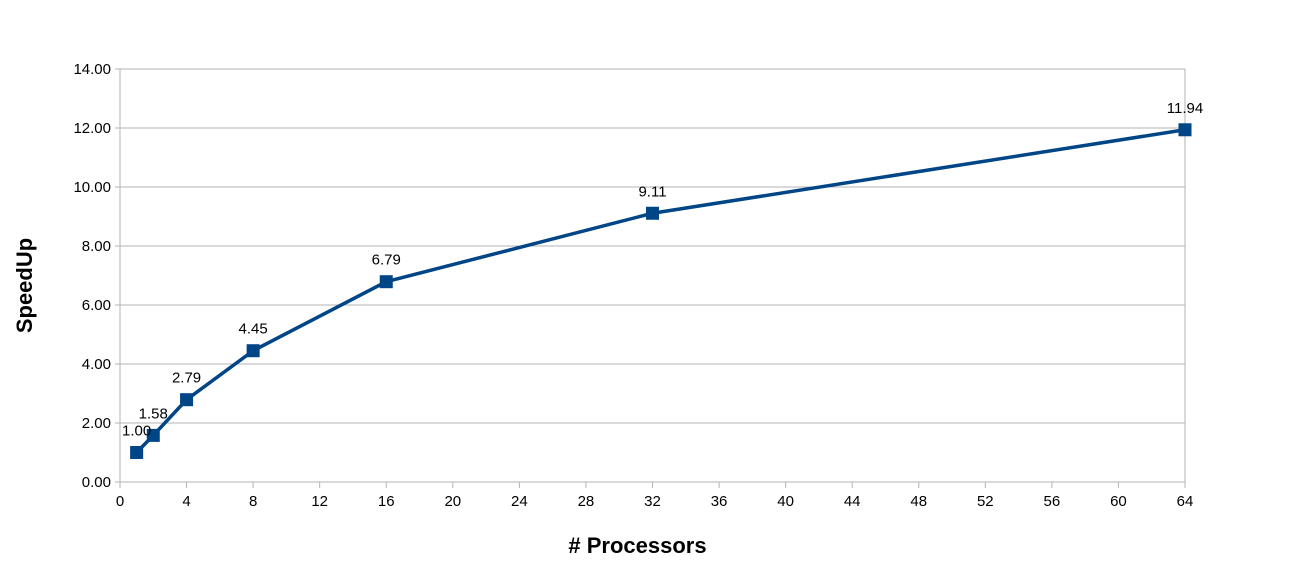 This screenshot has width=1303, height=578. I want to click on data-point-label: 6.79, so click(386, 260).